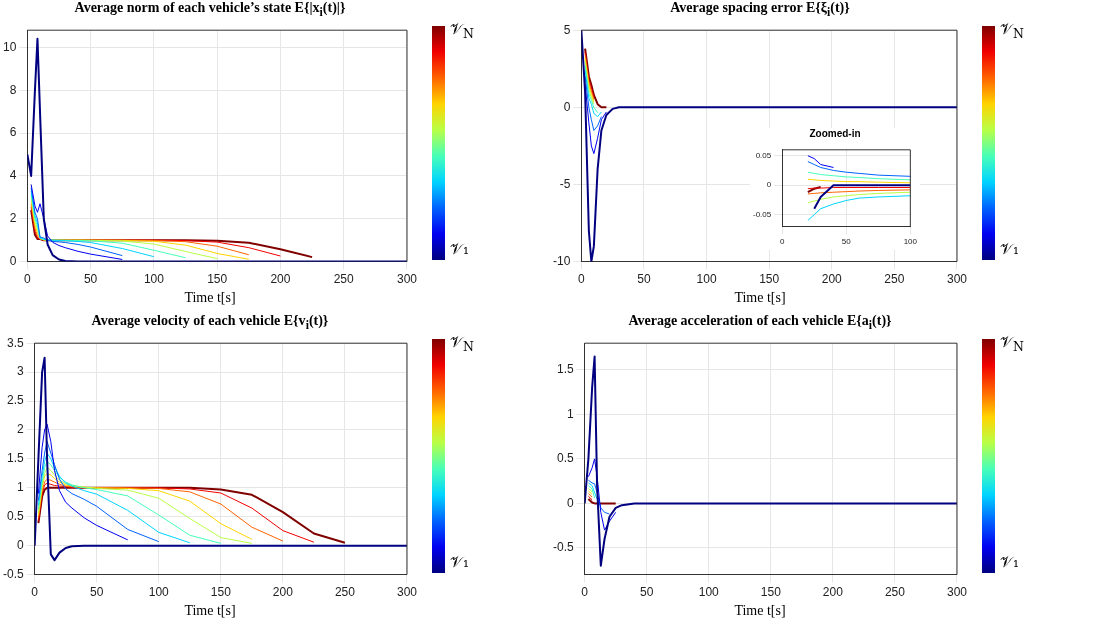  Describe the element at coordinates (210, 322) in the screenshot. I see `chart-title: Average velocity of each vehicle E{v$_{i}$(t)}` at that location.